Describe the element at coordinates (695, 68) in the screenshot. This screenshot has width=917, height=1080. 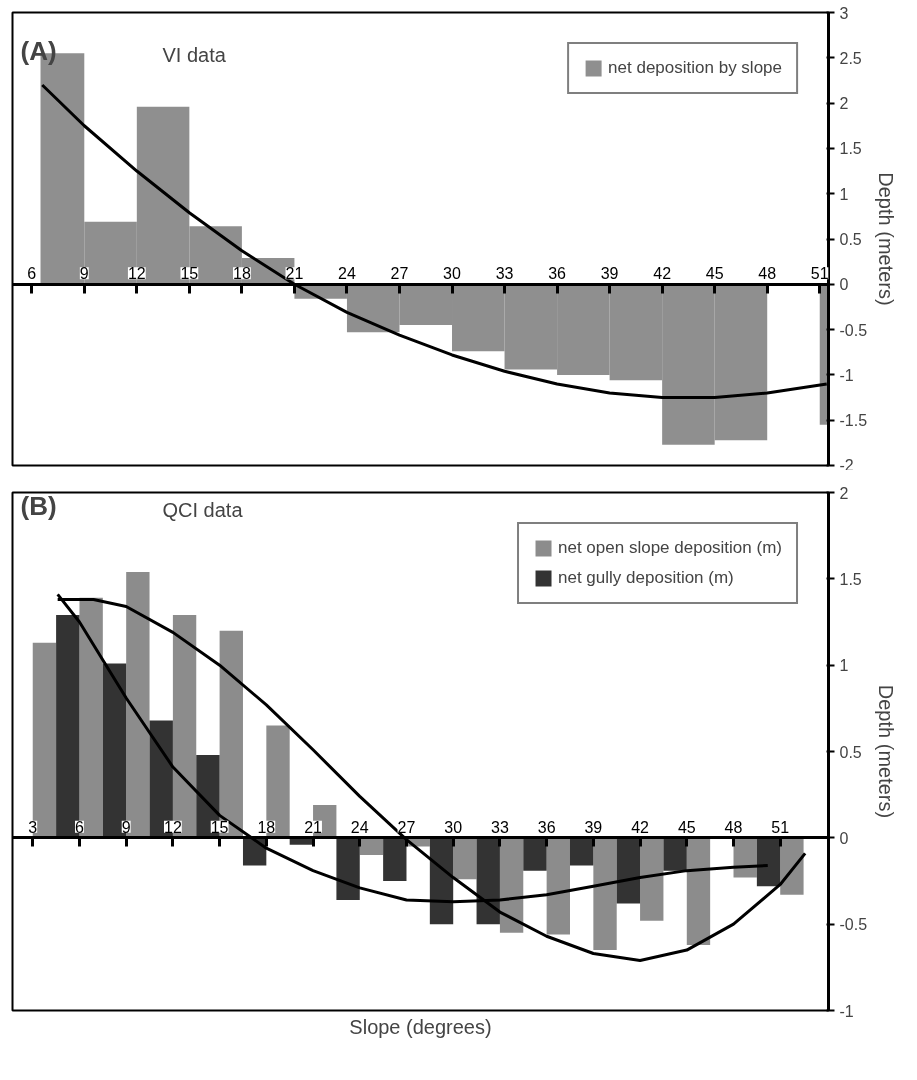
I see `legend-label: net deposition by slope` at that location.